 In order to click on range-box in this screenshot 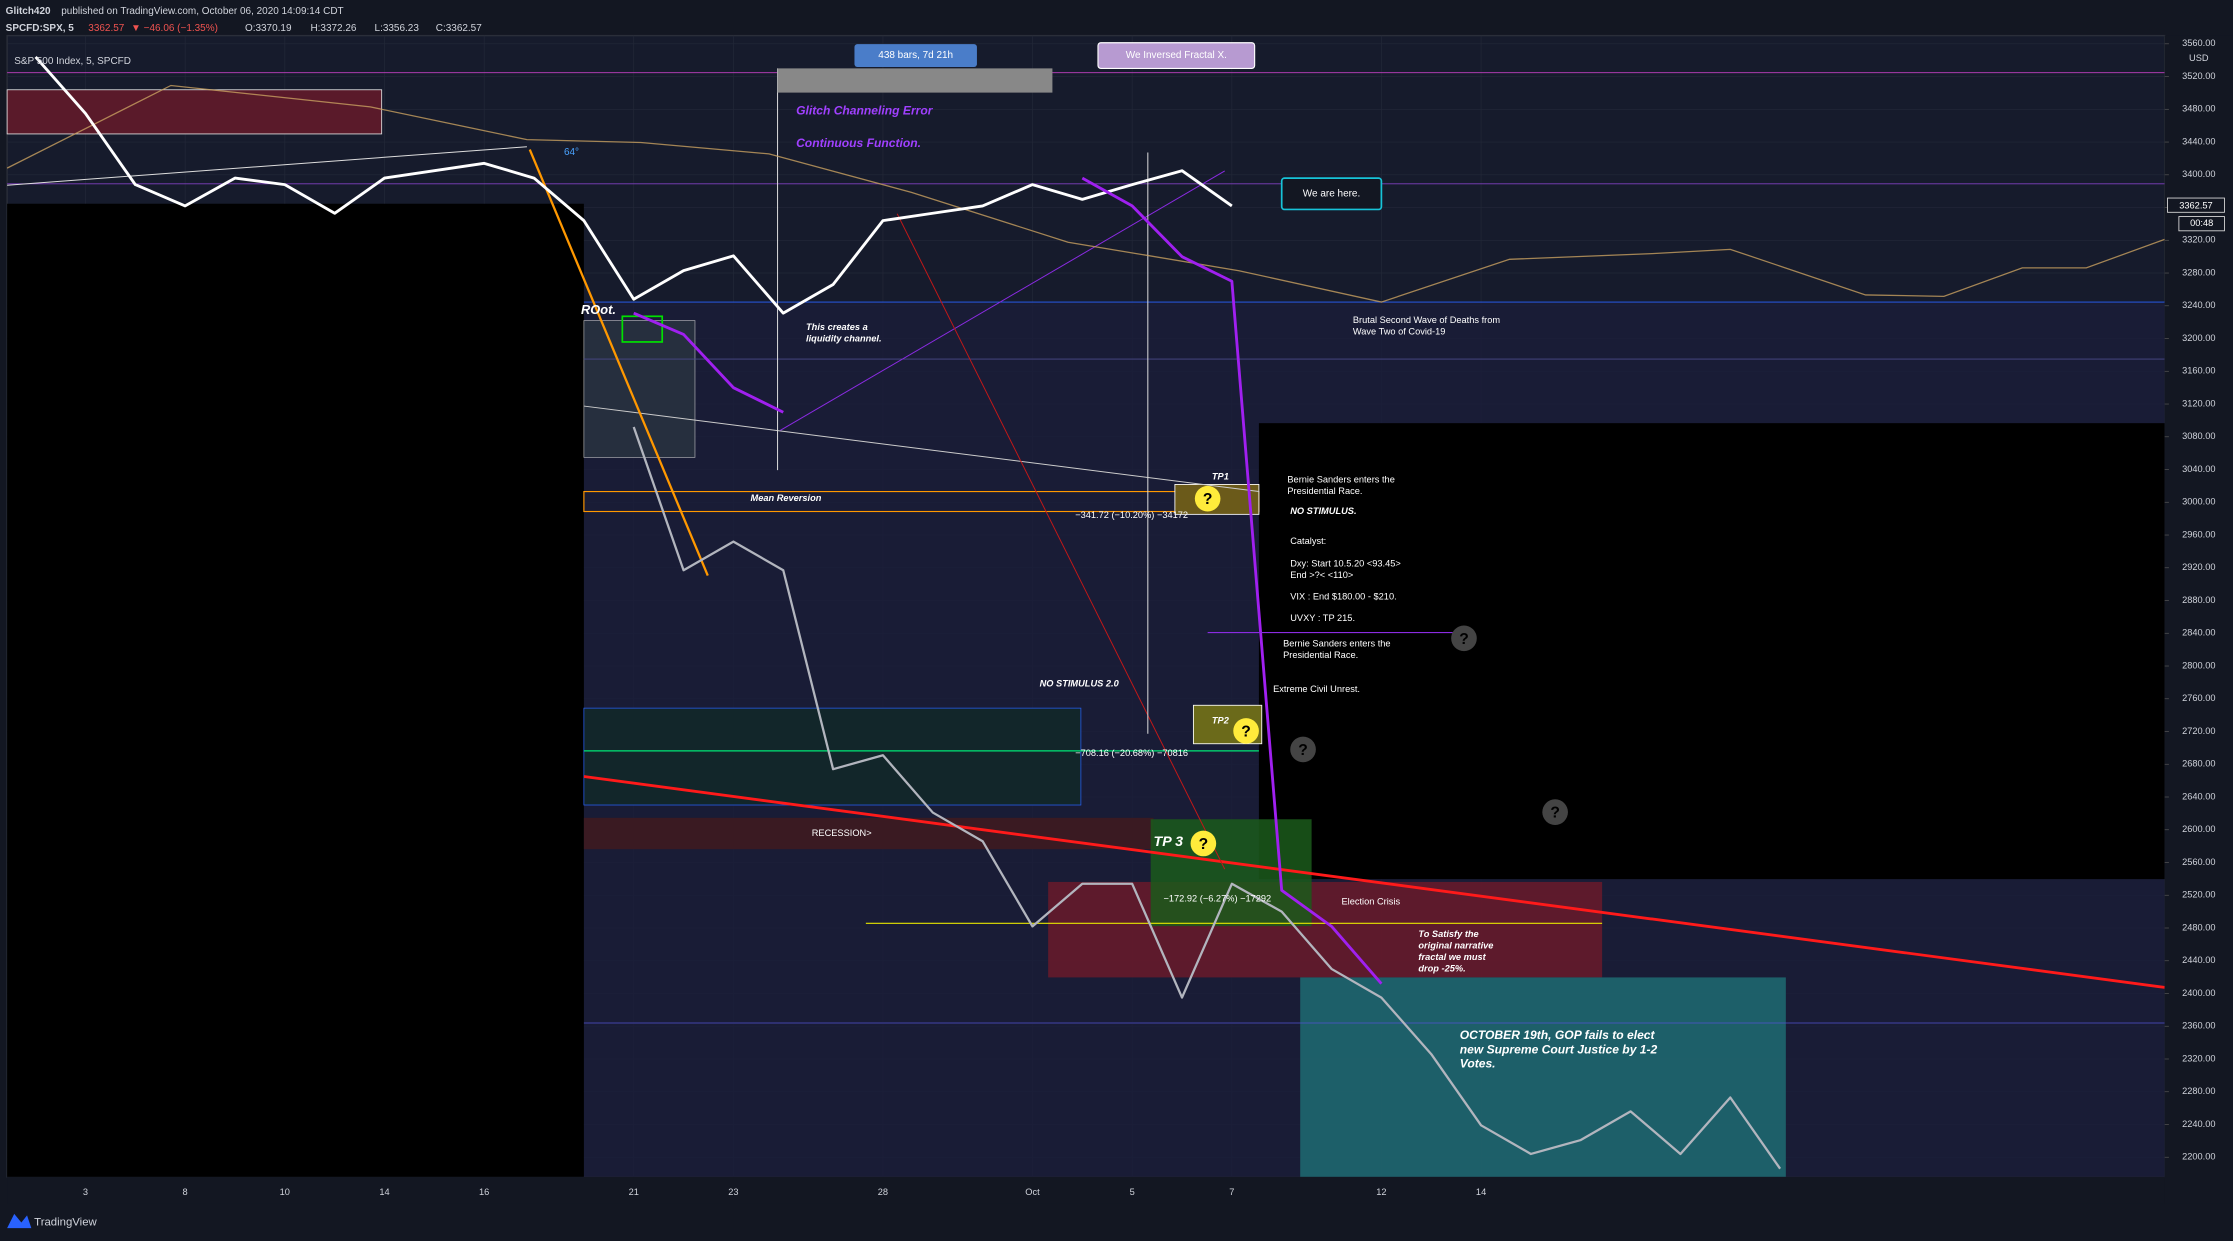, I will do `click(915, 80)`.